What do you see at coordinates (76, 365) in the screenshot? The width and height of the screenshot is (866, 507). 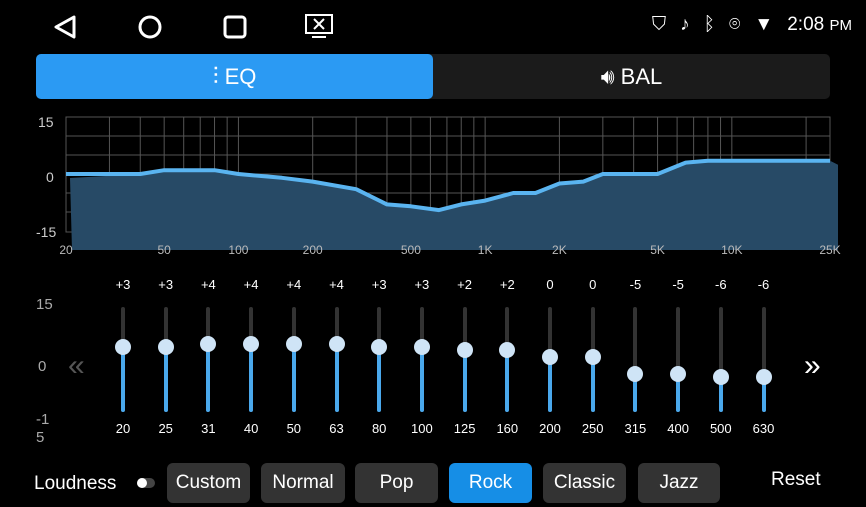 I see `prev-page-icon: «` at bounding box center [76, 365].